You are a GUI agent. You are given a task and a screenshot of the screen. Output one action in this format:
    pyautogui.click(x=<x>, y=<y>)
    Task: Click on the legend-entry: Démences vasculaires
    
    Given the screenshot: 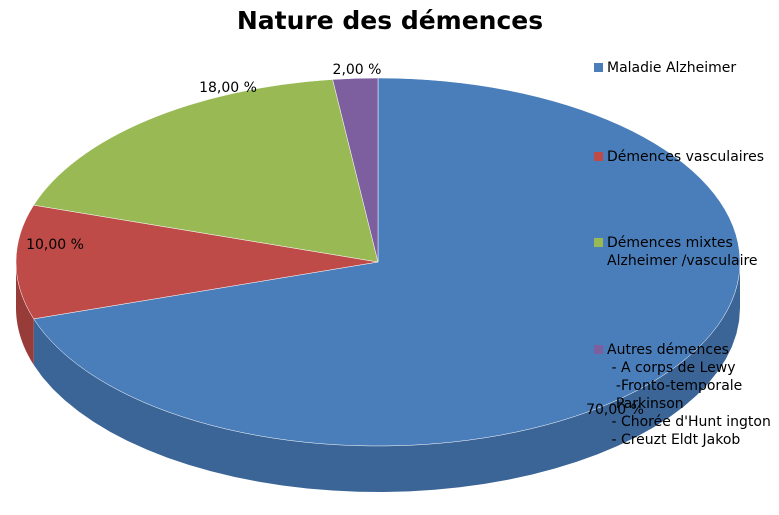 What is the action you would take?
    pyautogui.click(x=686, y=157)
    